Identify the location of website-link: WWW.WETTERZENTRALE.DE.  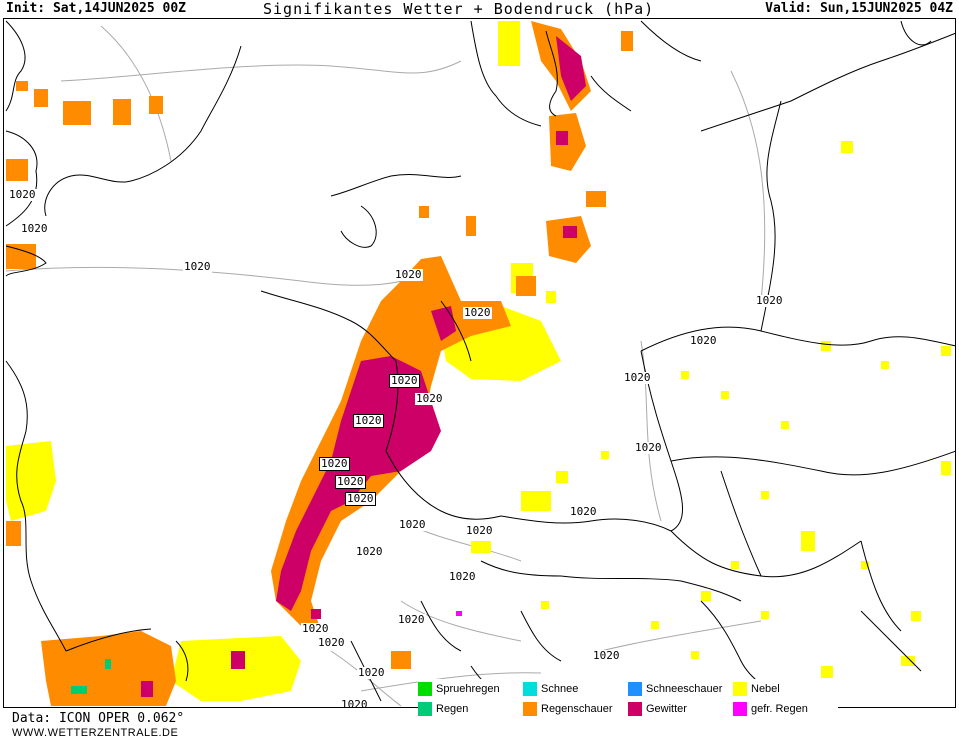
(95, 733).